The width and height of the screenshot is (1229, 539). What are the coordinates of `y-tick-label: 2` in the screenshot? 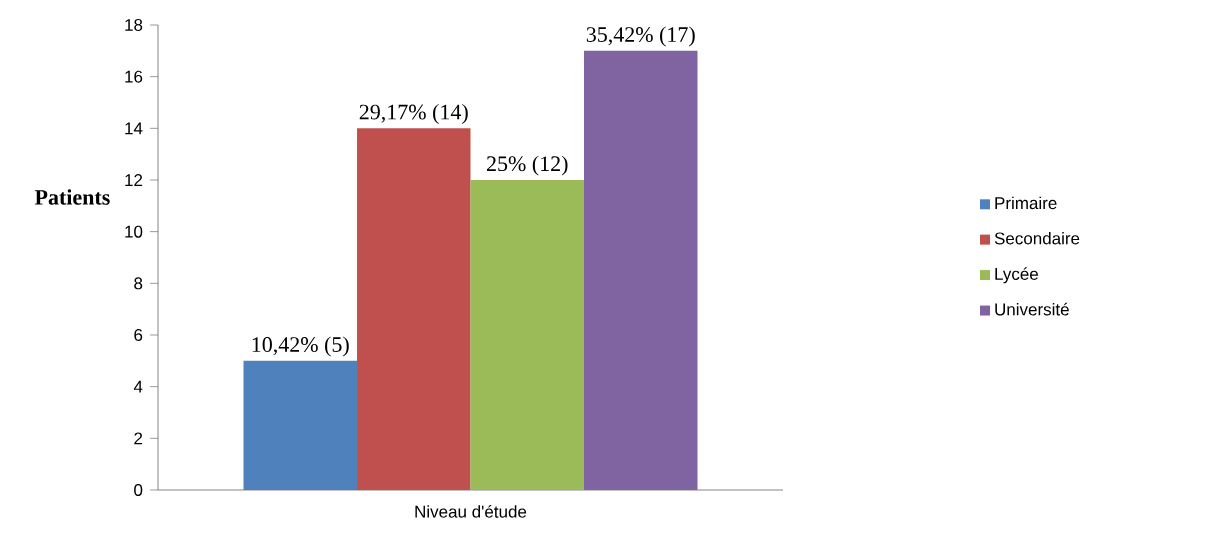 It's located at (138, 438).